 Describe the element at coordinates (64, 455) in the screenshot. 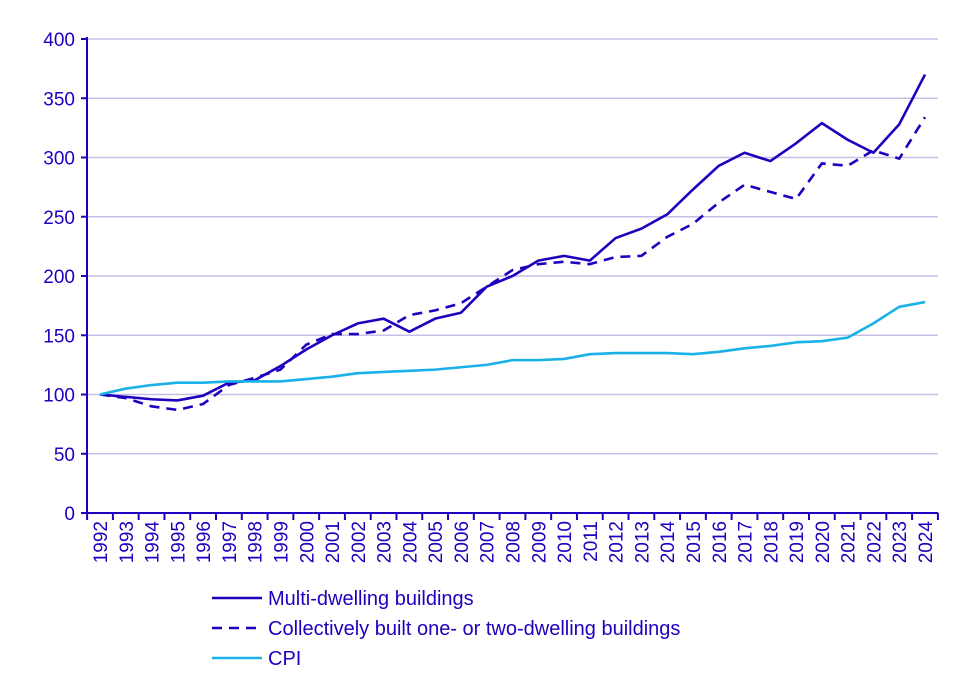

I see `y-tick-label: 50` at that location.